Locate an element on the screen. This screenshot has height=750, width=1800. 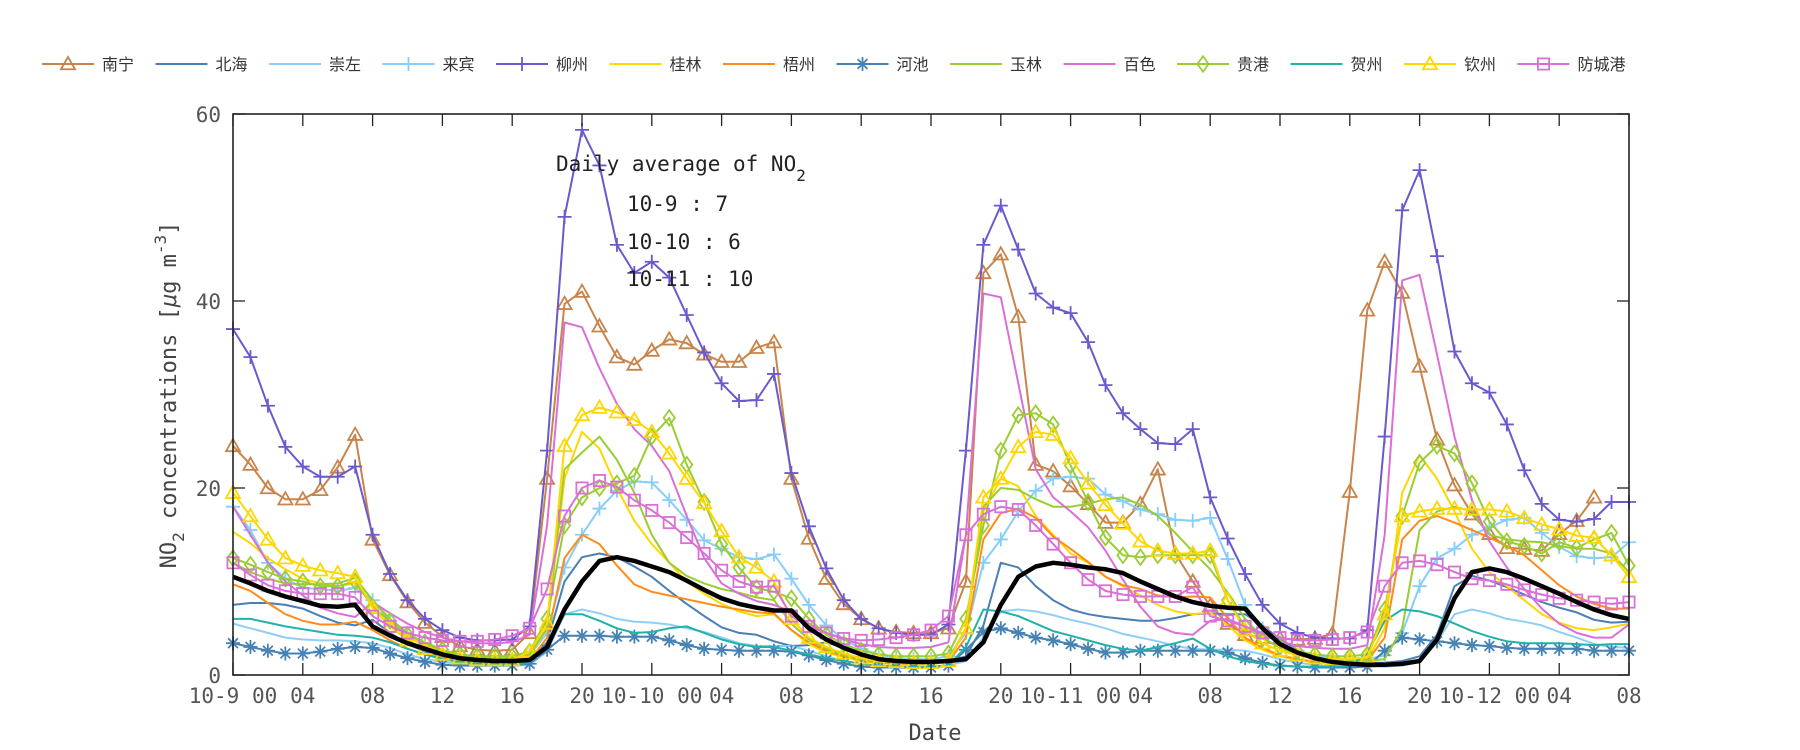
legend-label: 来宾 is located at coordinates (459, 64).